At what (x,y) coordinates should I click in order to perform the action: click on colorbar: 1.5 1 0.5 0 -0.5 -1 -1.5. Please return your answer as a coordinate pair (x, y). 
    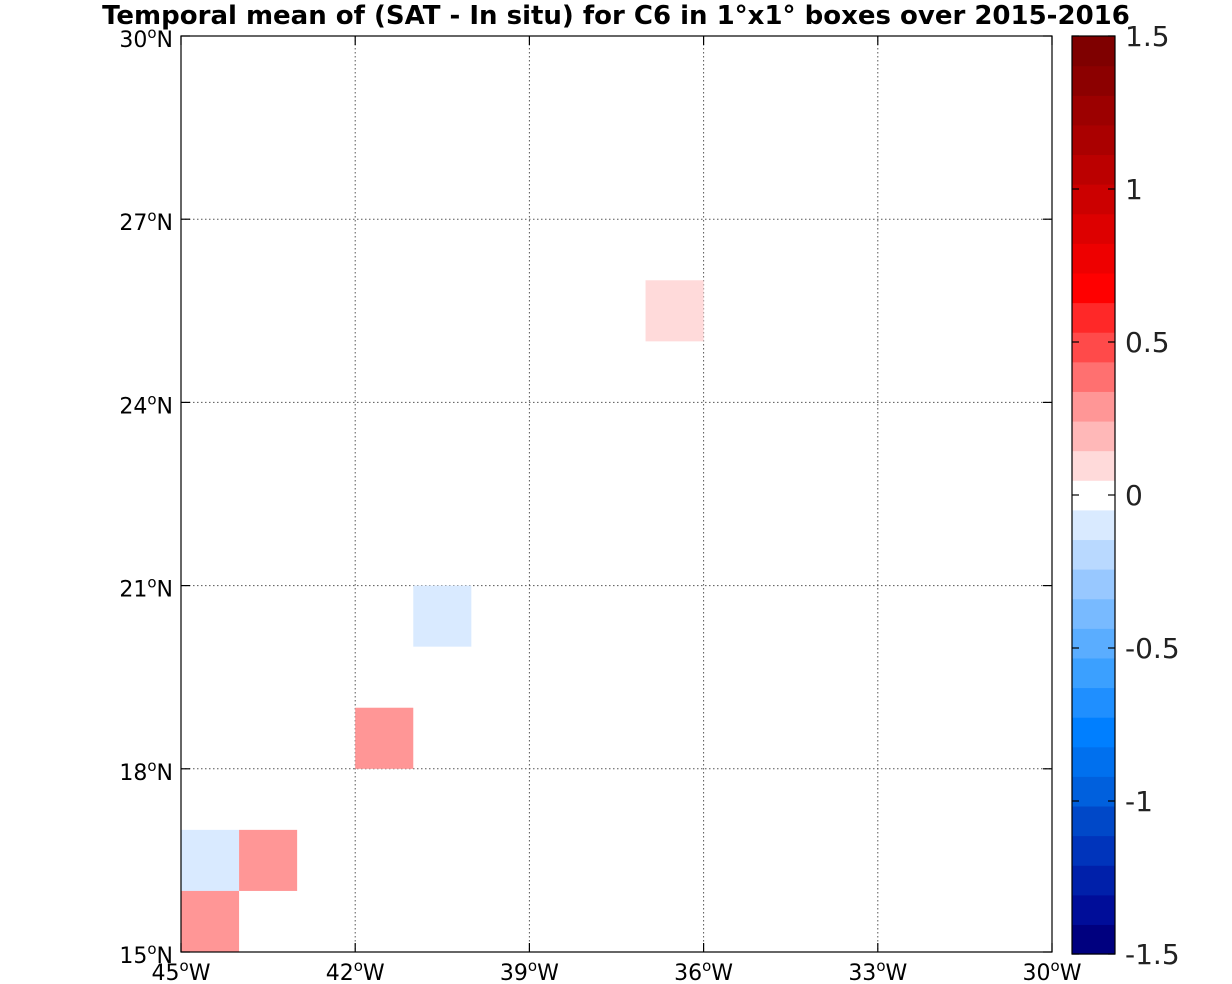
    Looking at the image, I should click on (1125, 495).